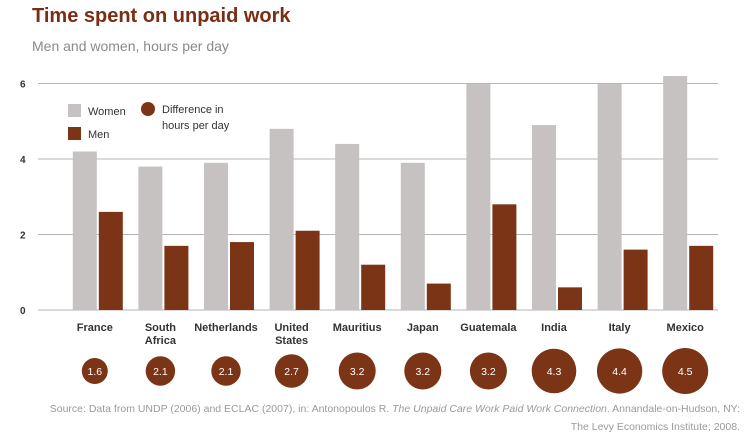  What do you see at coordinates (98, 135) in the screenshot?
I see `legend-label-men: Men` at bounding box center [98, 135].